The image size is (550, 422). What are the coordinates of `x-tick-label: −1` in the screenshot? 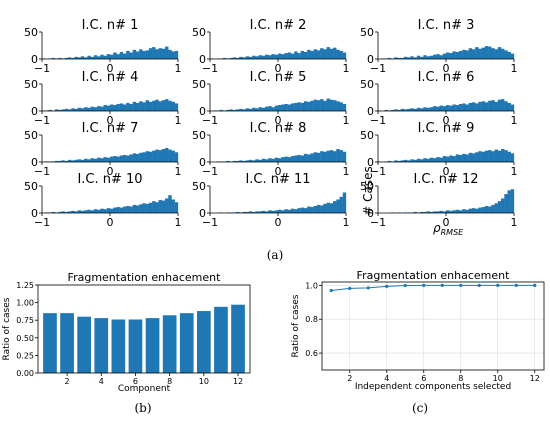 It's located at (42, 68).